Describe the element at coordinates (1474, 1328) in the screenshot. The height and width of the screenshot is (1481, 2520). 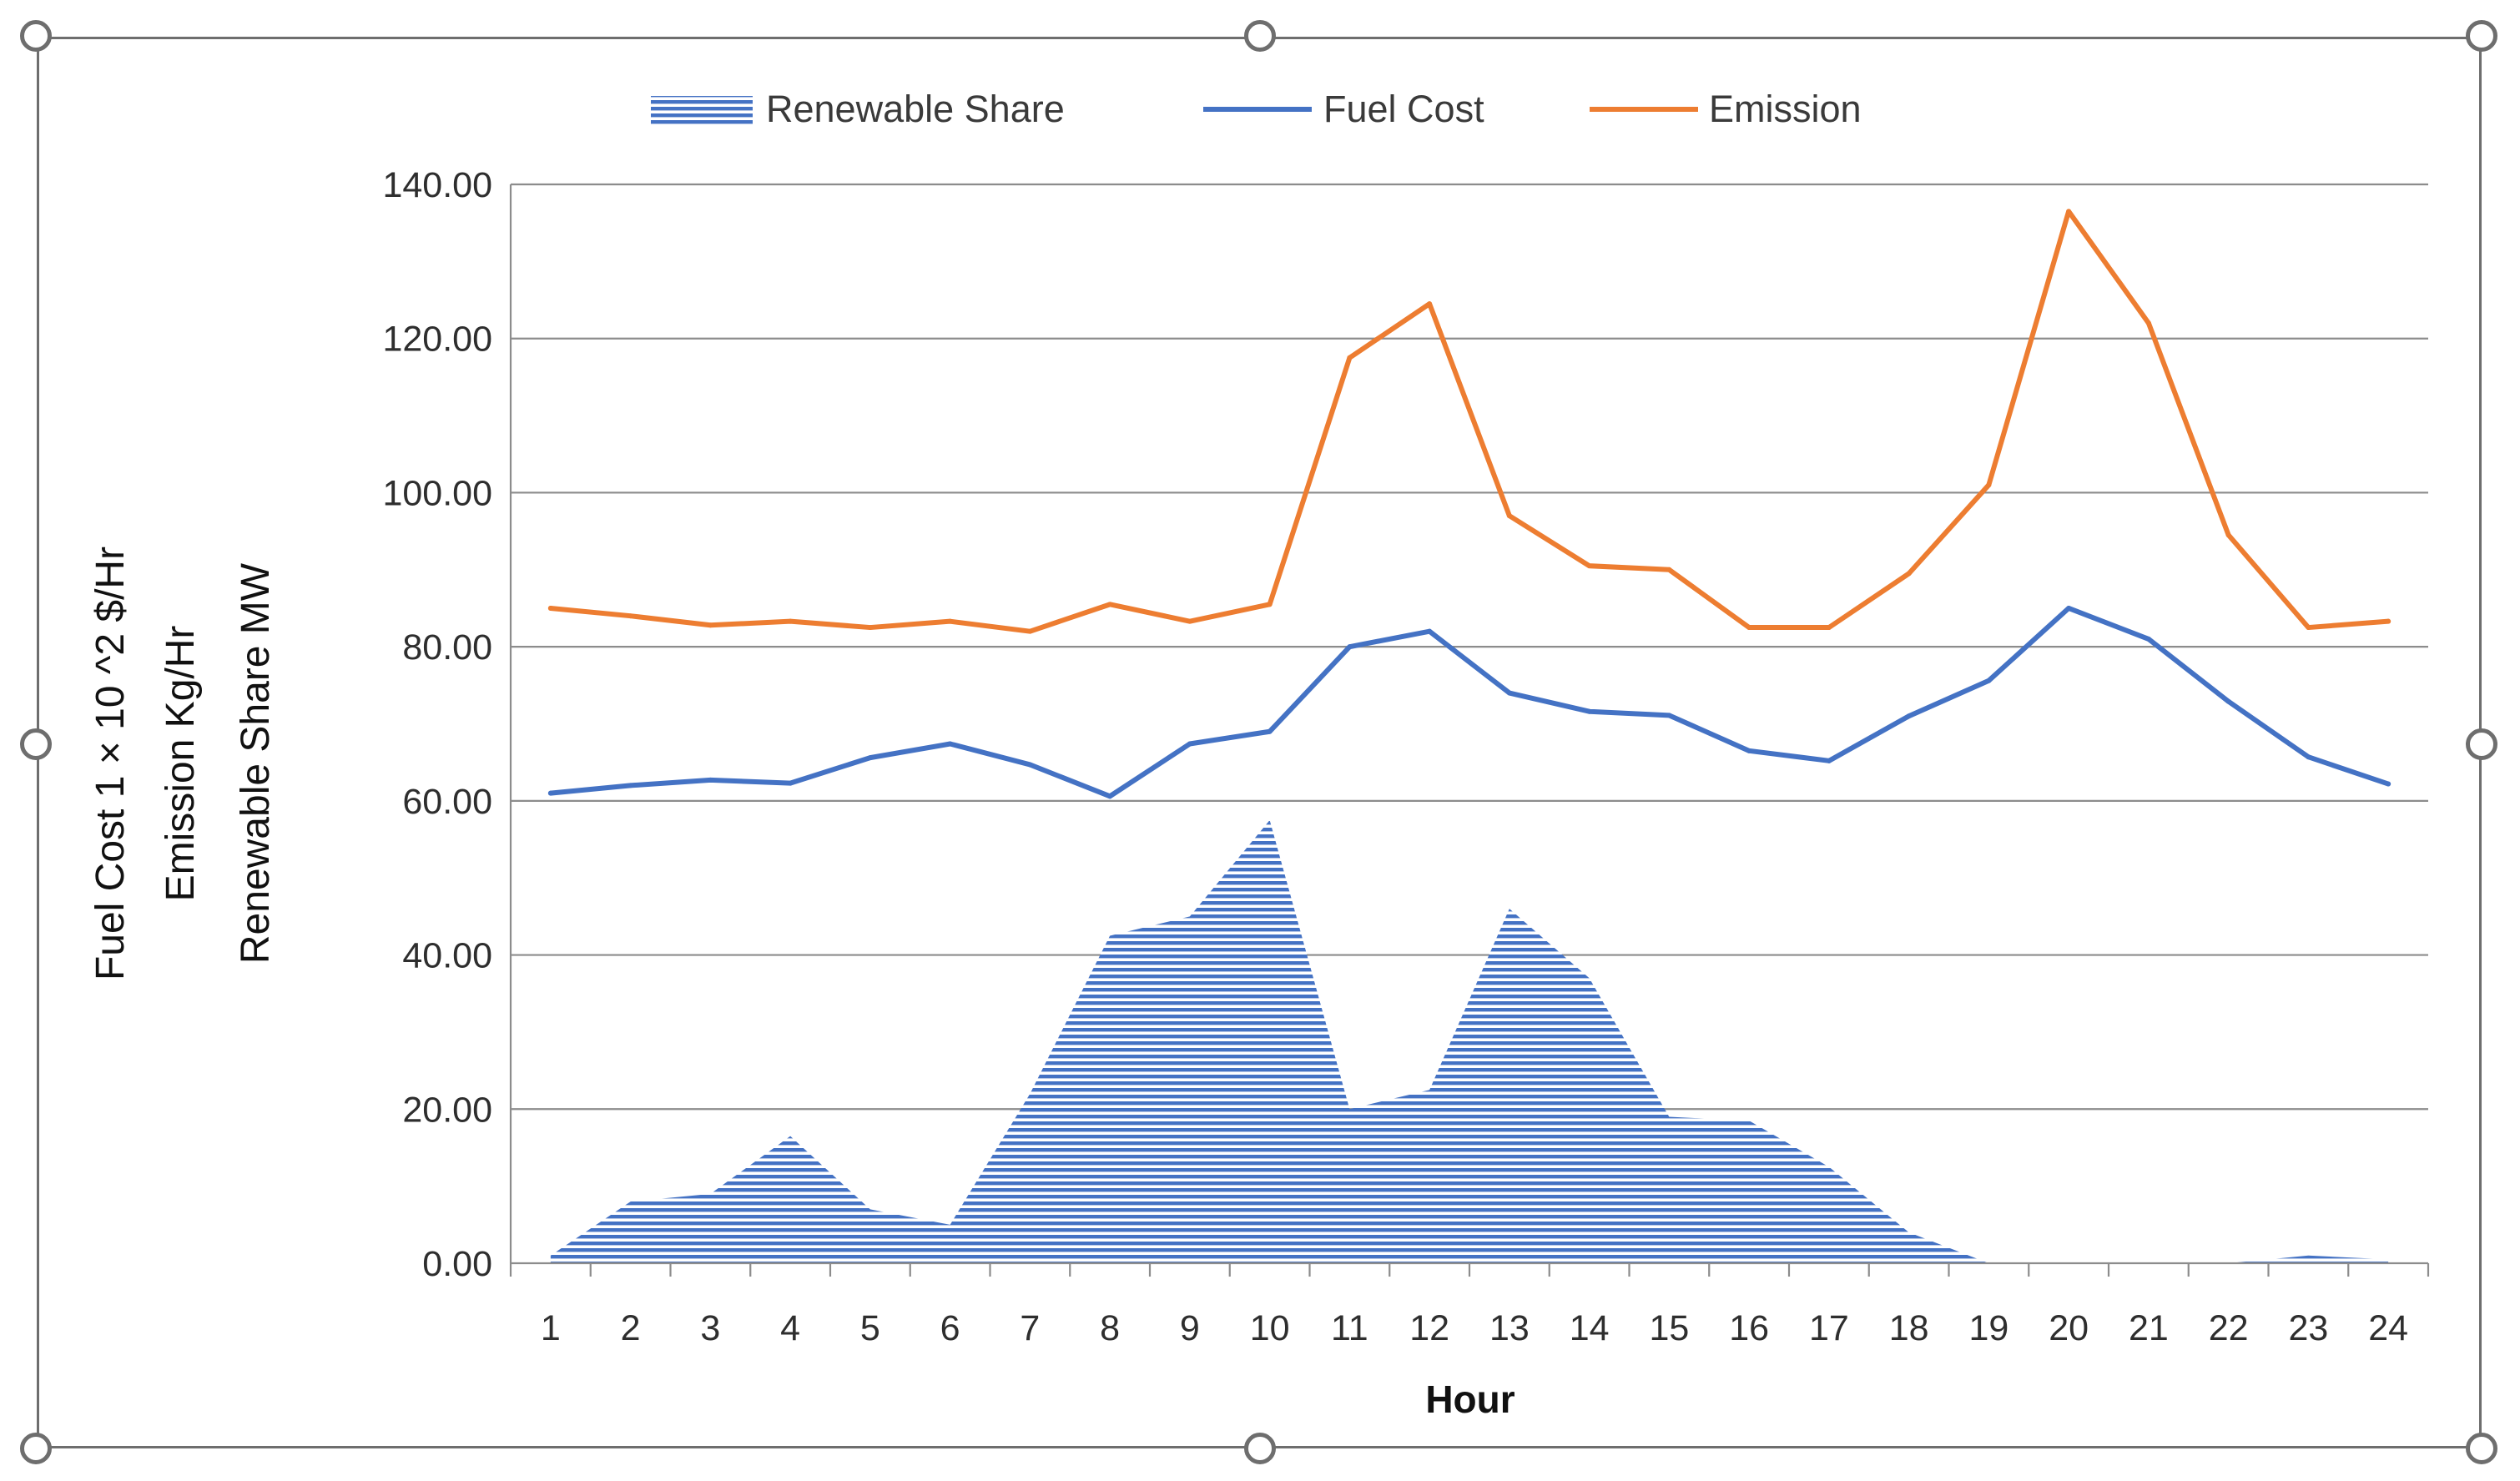
I see `x-tick-labels: 1 2 3 4 5 6 7 8 9 10 11 12 13 14 15 16 17 18 19 20 21 22 23 24` at that location.